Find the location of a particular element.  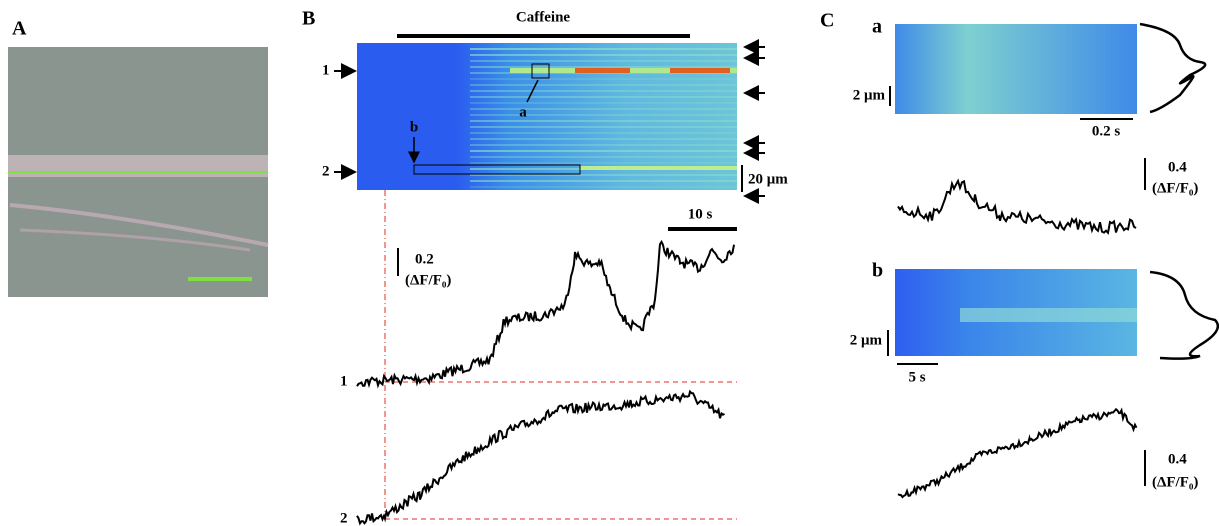

row-label: 2 is located at coordinates (326, 171).